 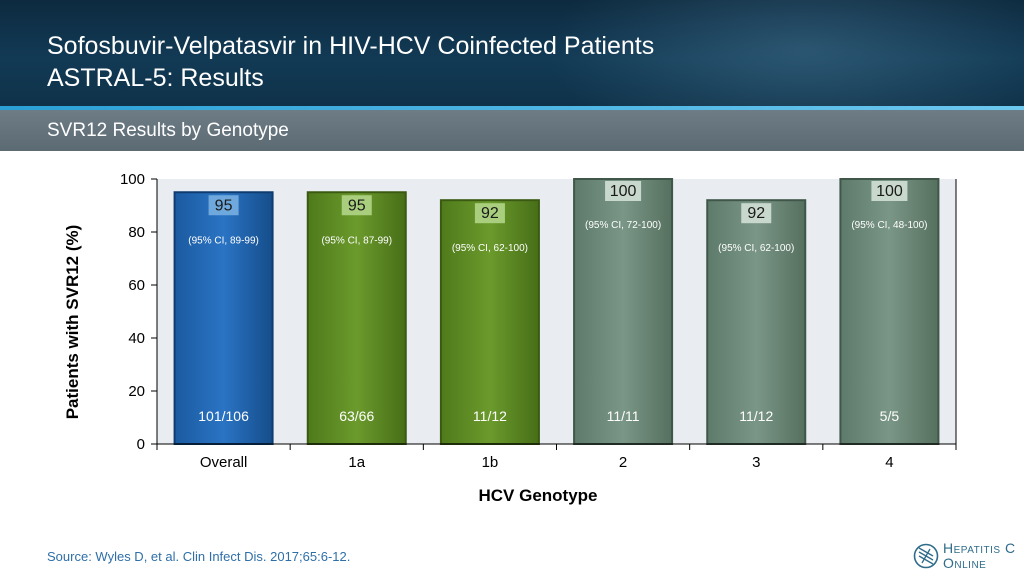 I want to click on x-tick-label: 1b, so click(x=490, y=462).